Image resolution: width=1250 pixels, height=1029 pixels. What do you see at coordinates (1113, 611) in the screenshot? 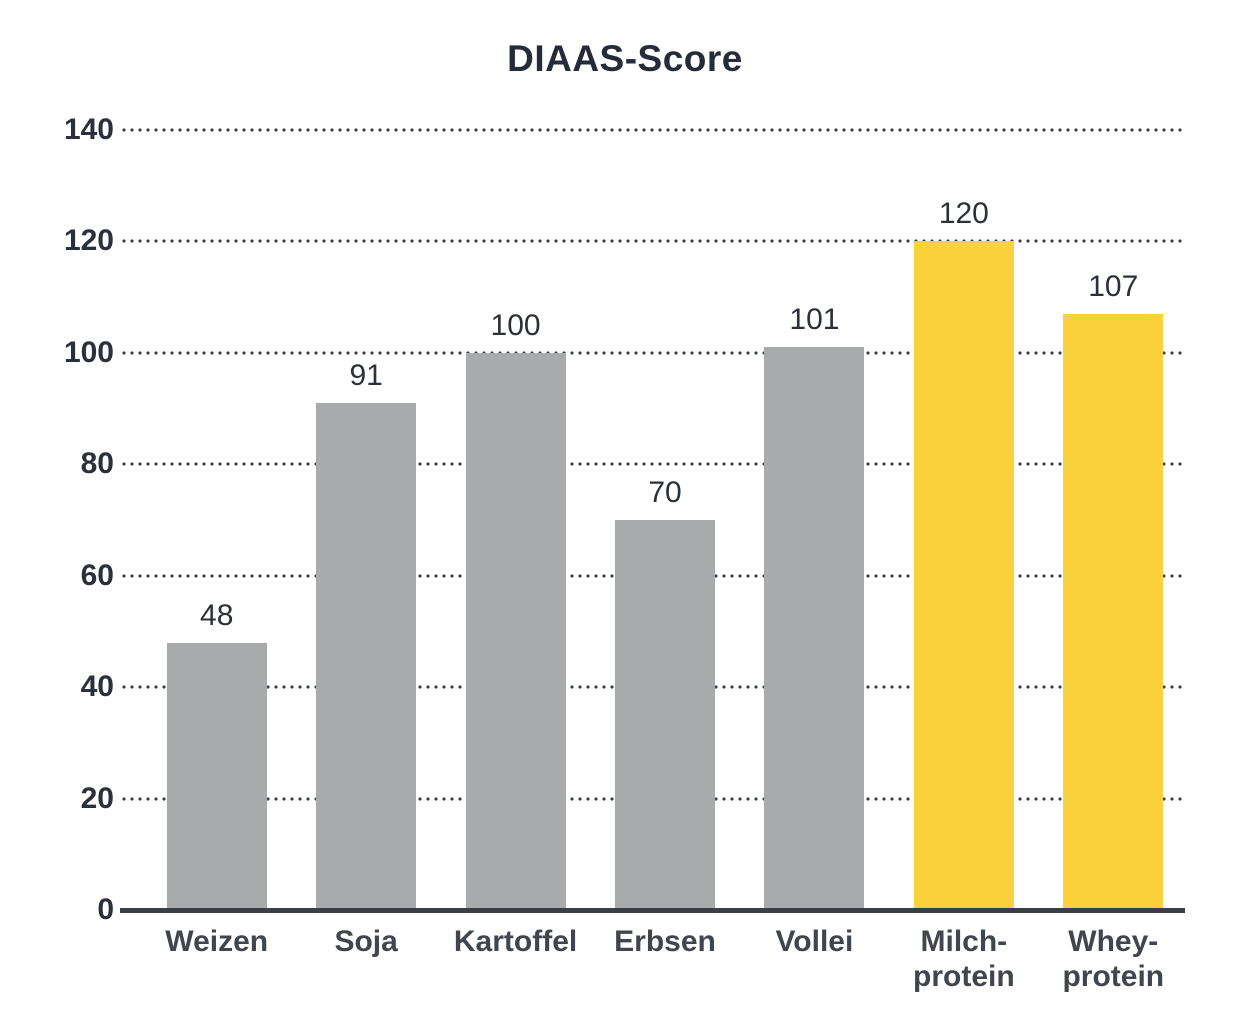
I see `bar-whey-protein` at bounding box center [1113, 611].